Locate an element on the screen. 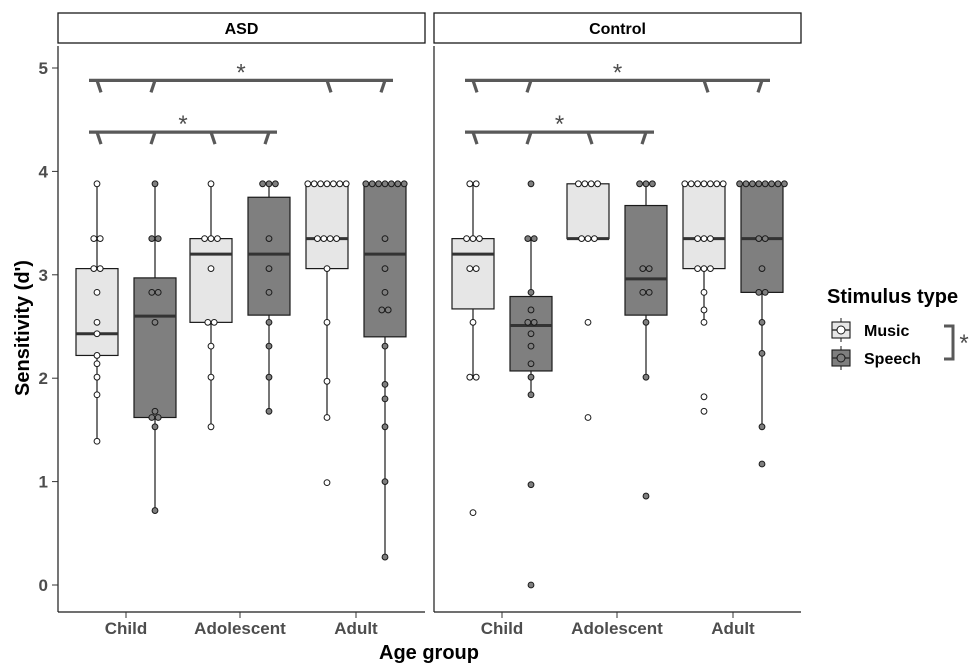 The height and width of the screenshot is (664, 971). legend-key-point is located at coordinates (841, 330).